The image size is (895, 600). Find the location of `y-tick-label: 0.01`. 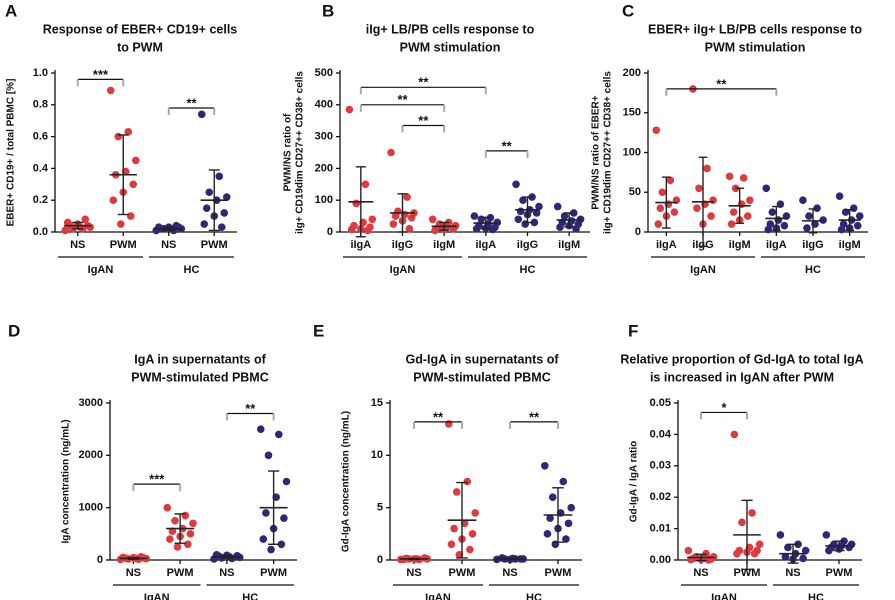

y-tick-label: 0.01 is located at coordinates (660, 529).